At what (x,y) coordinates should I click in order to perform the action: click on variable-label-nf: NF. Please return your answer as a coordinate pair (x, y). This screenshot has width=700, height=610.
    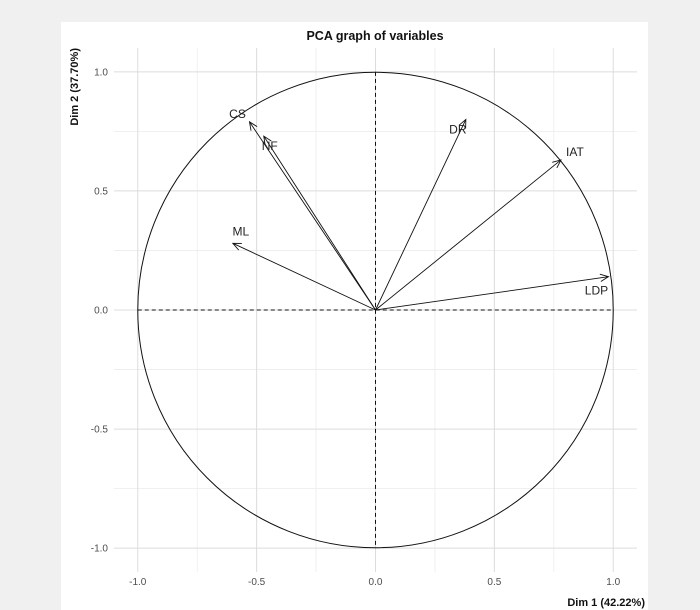
    Looking at the image, I should click on (270, 146).